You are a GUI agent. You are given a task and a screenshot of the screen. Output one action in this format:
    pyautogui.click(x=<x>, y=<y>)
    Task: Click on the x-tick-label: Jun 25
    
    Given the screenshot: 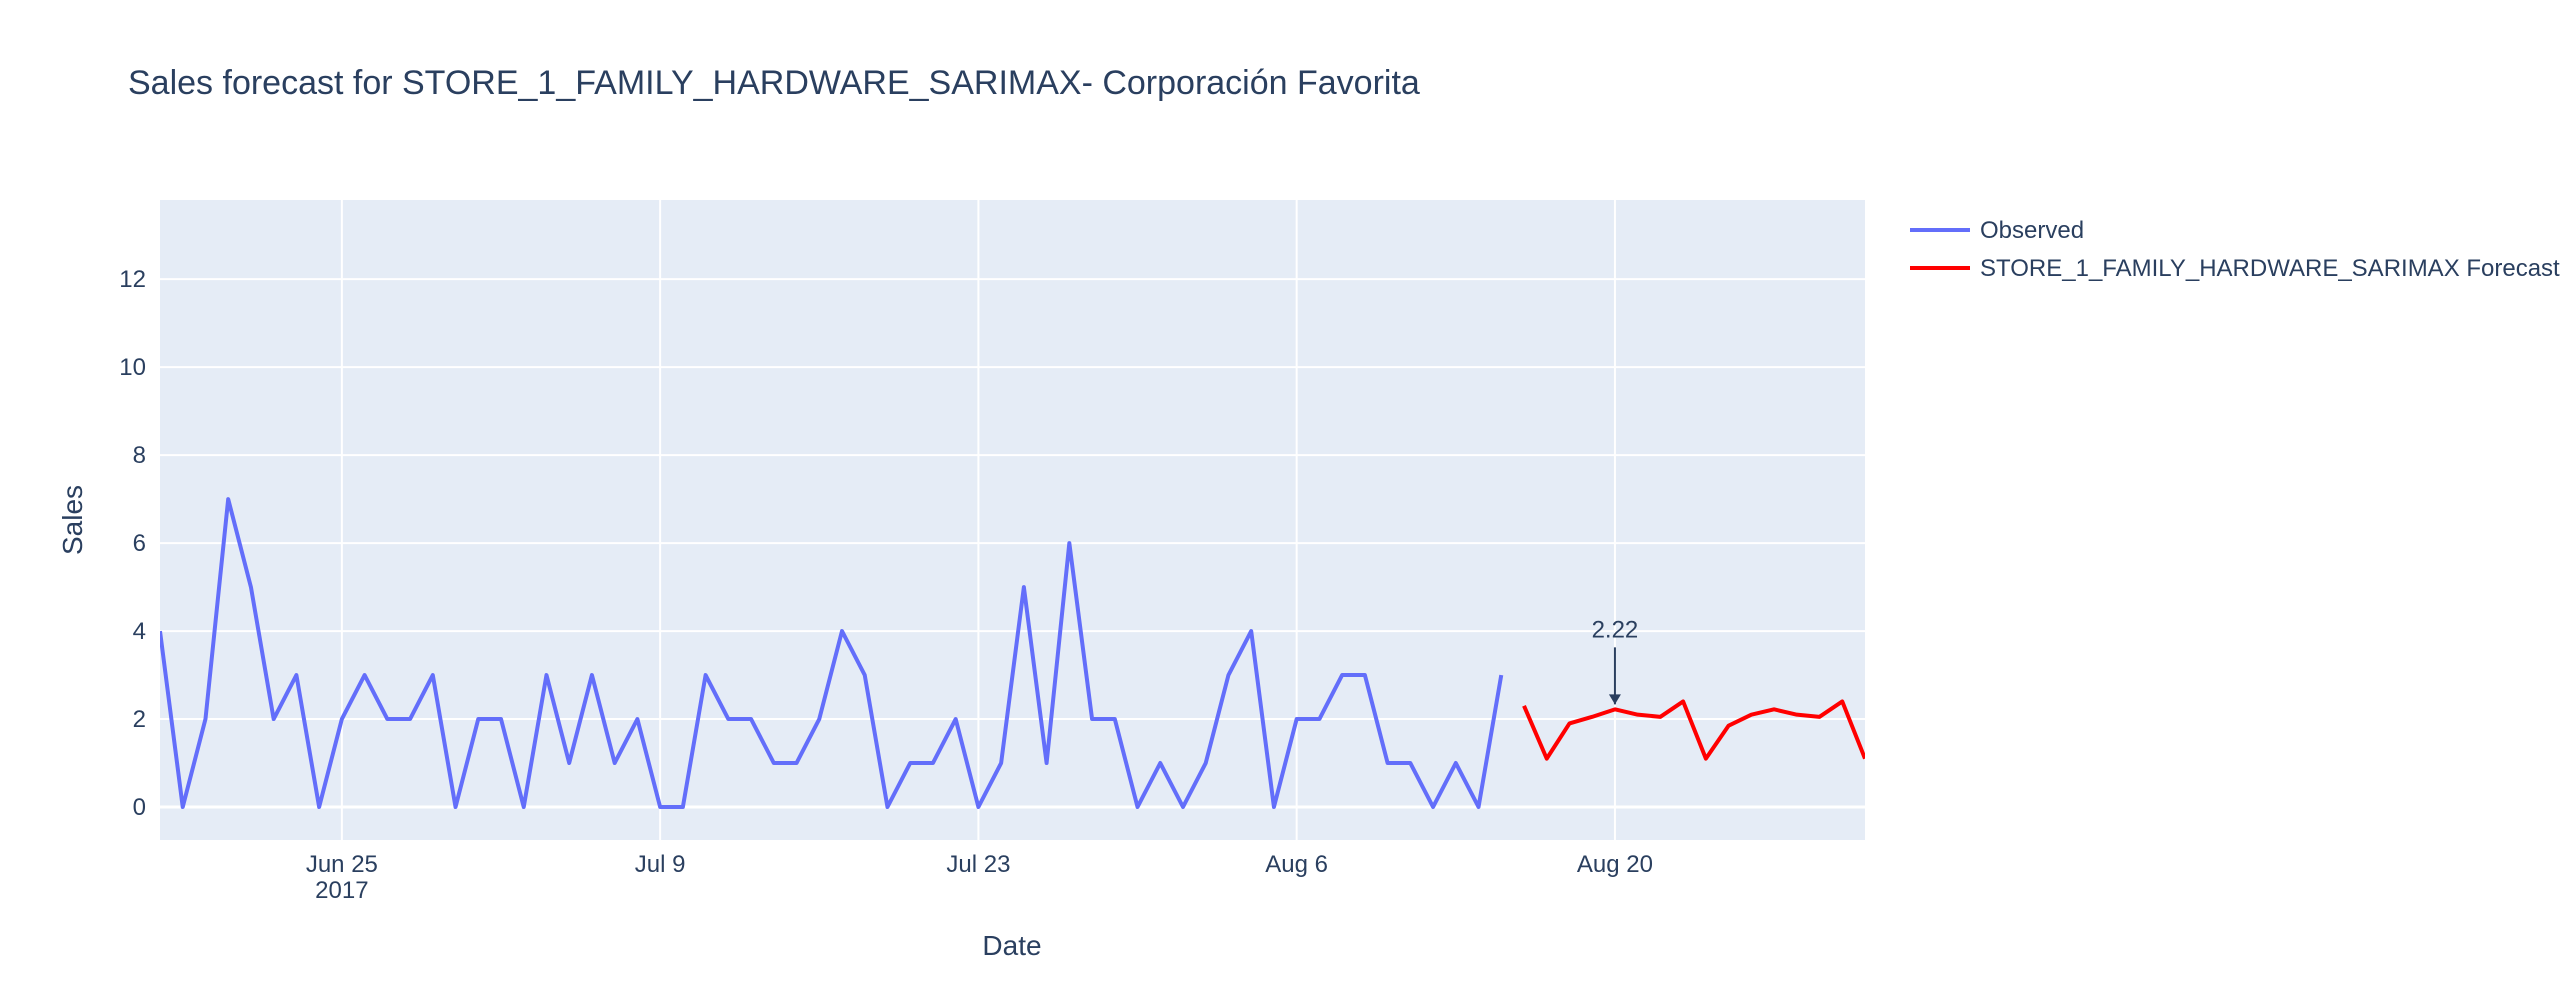 What is the action you would take?
    pyautogui.click(x=342, y=864)
    